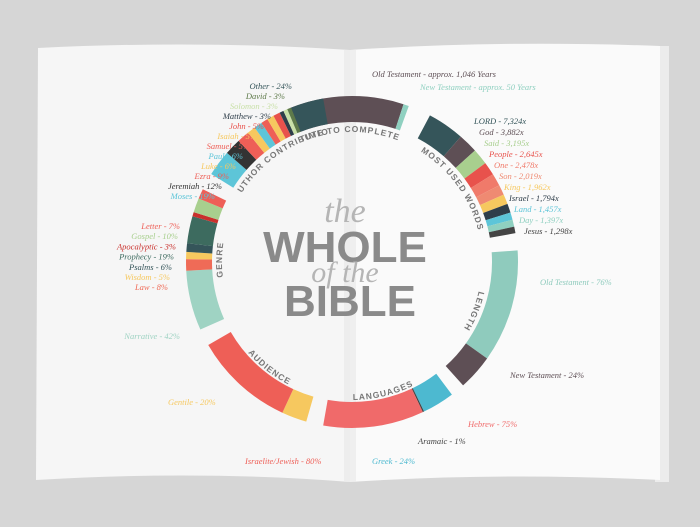  Describe the element at coordinates (515, 154) in the screenshot. I see `segment-label: People - 2,645x` at that location.